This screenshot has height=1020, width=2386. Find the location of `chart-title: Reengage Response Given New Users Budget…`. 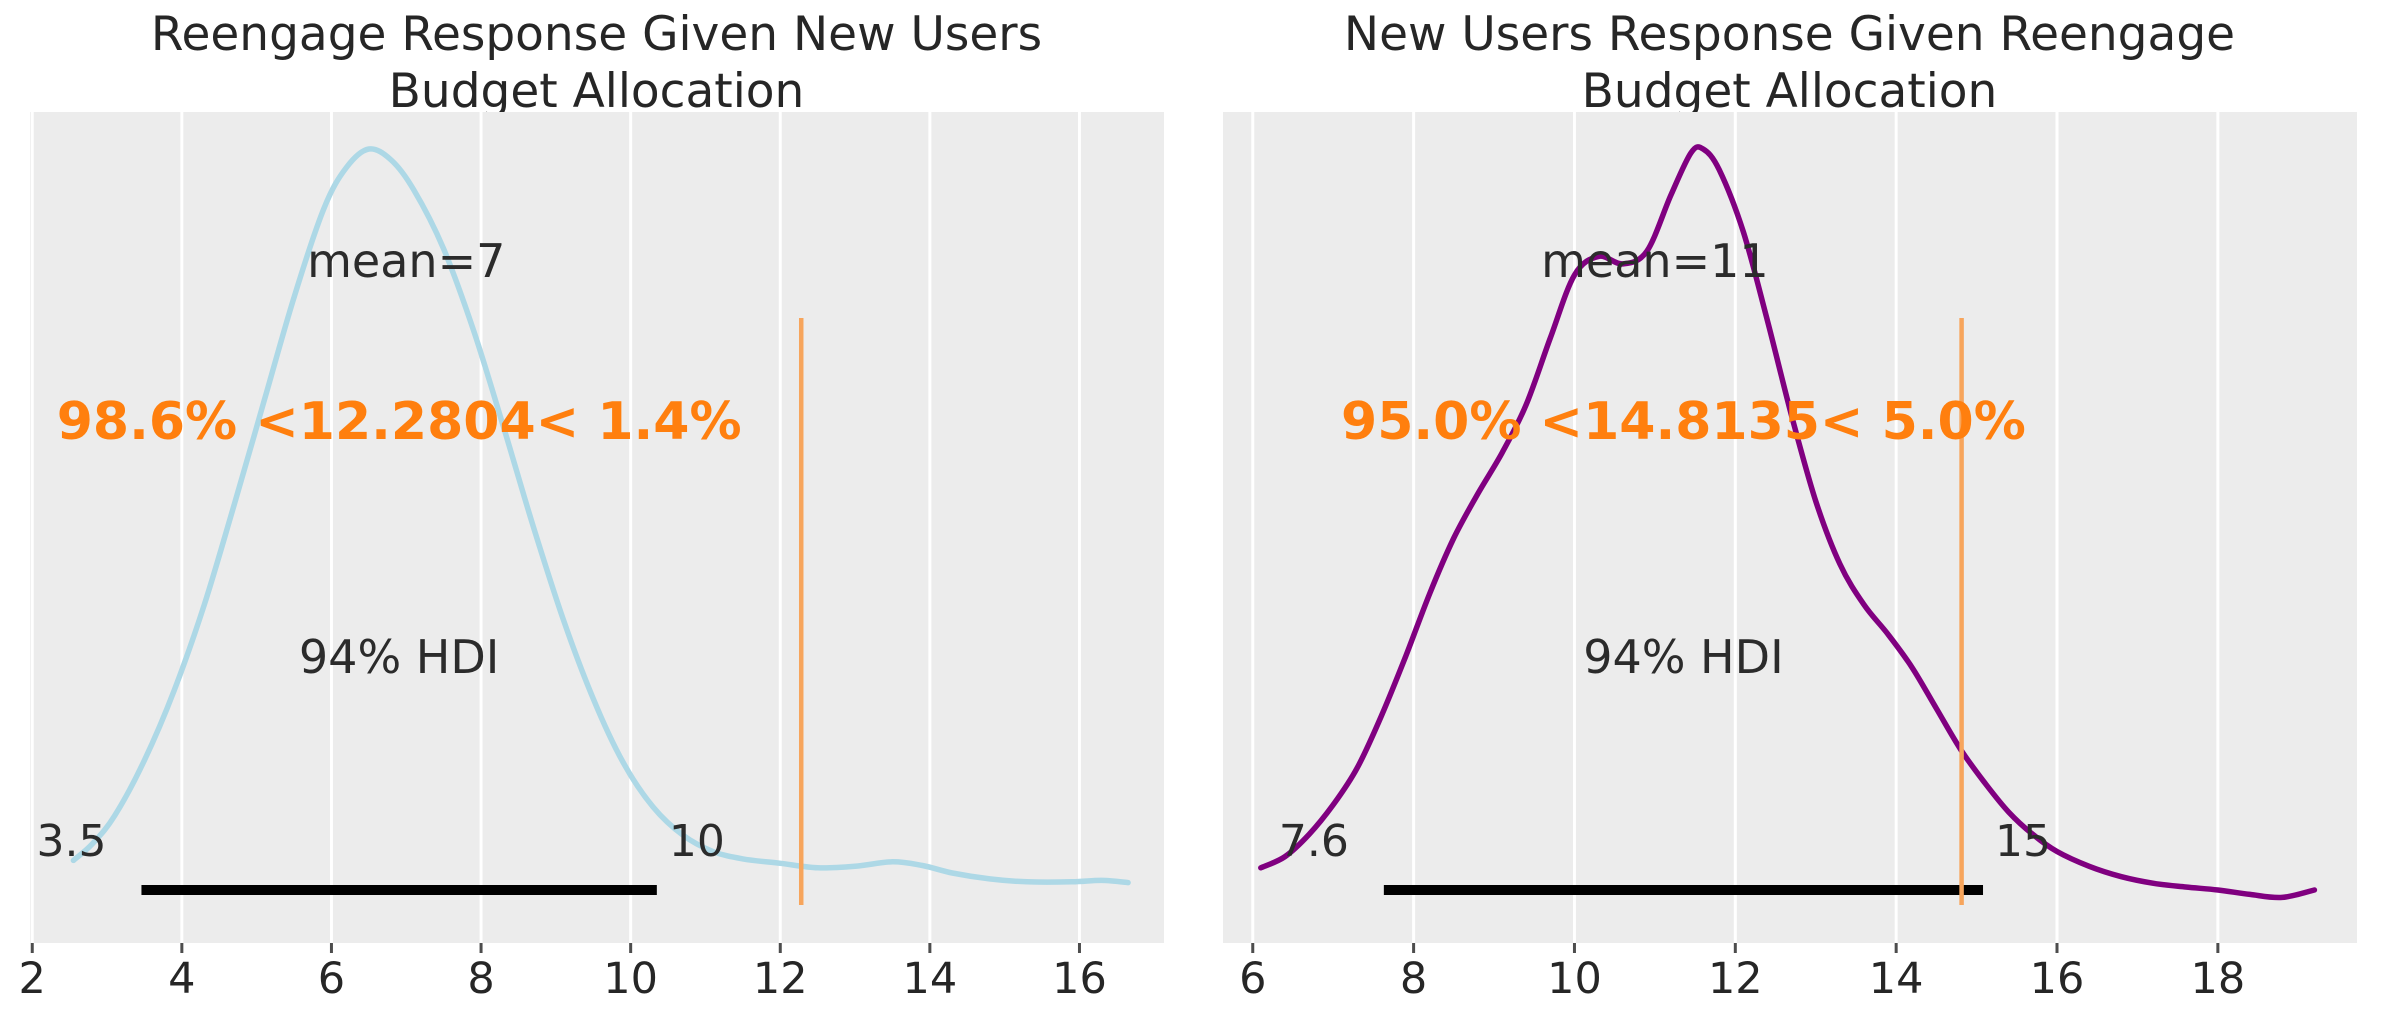

chart-title: Reengage Response Given New Users Budget… is located at coordinates (596, 63).